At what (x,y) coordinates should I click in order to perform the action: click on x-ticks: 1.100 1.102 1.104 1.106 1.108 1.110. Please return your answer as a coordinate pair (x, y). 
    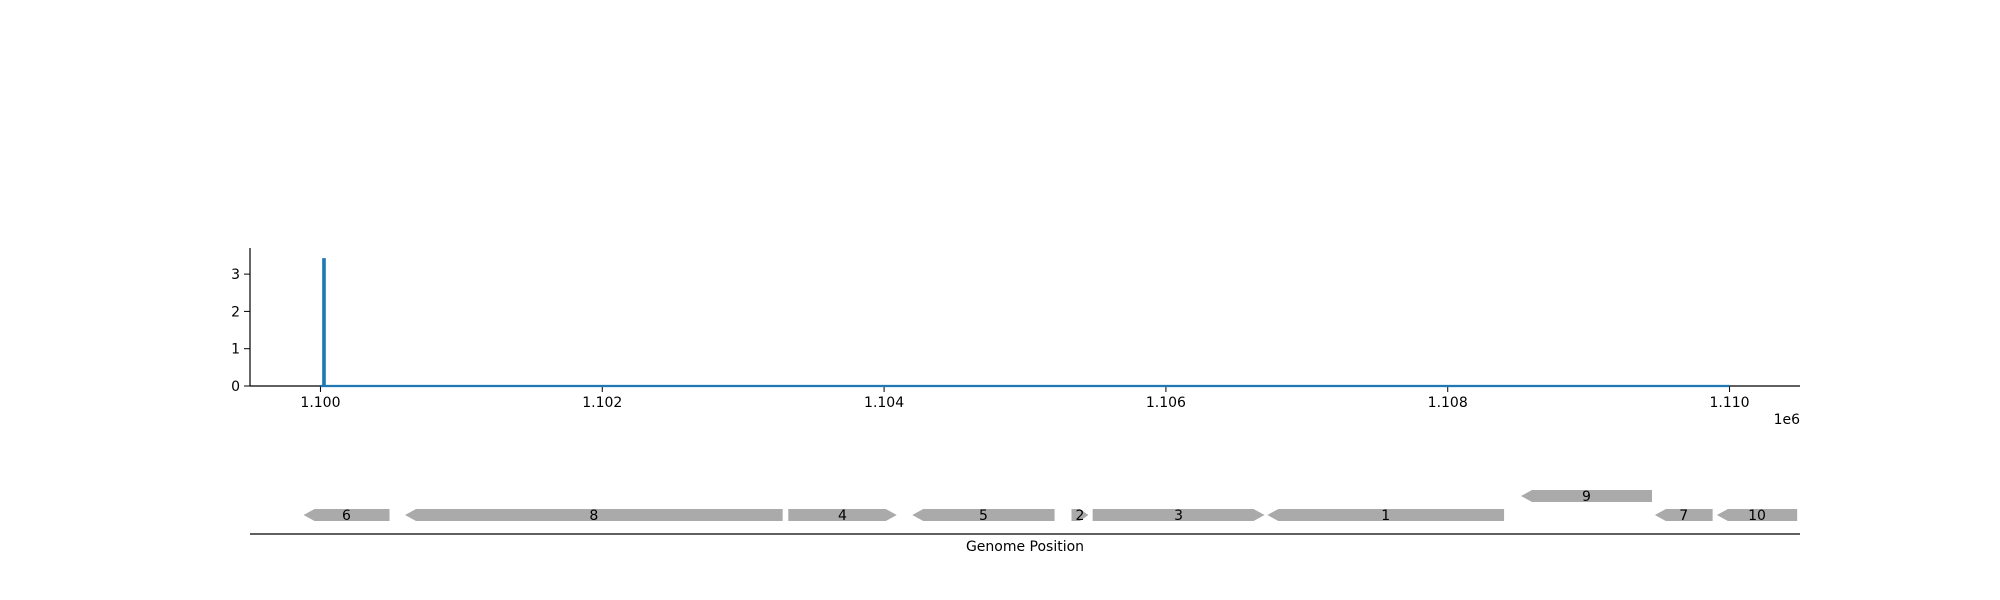
    Looking at the image, I should click on (1025, 398).